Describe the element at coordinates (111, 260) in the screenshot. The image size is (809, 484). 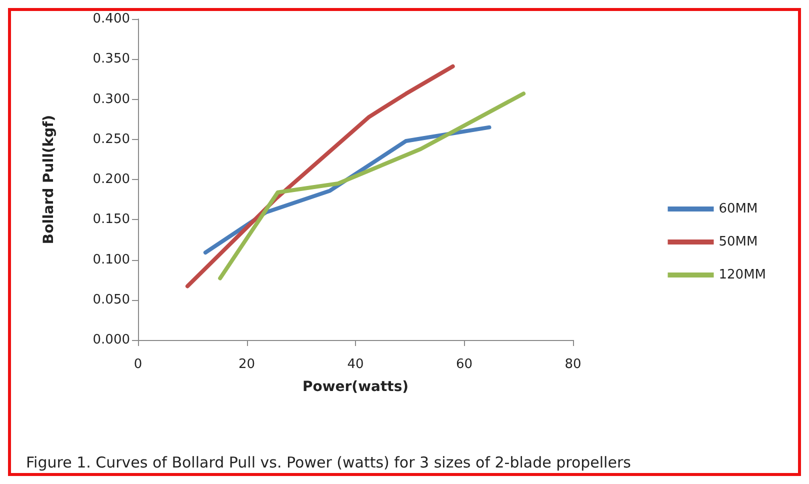
I see `y-tick-label: 0.100` at that location.